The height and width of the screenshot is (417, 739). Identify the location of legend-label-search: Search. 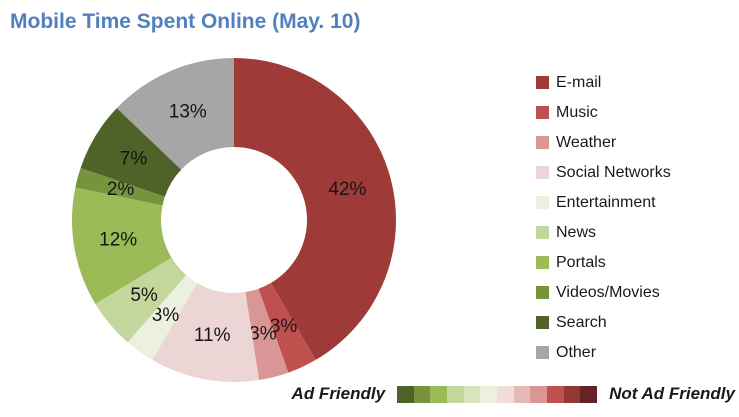
(581, 322).